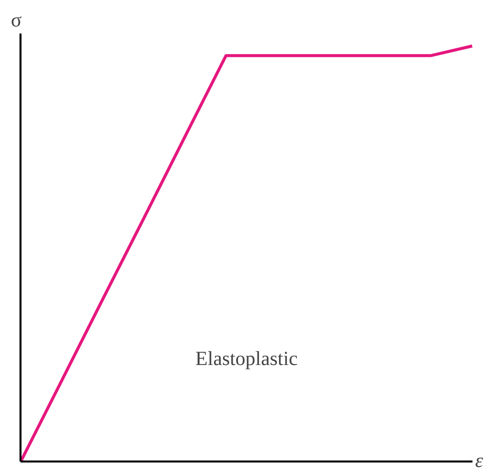  What do you see at coordinates (479, 461) in the screenshot?
I see `x-axis-title: ε` at bounding box center [479, 461].